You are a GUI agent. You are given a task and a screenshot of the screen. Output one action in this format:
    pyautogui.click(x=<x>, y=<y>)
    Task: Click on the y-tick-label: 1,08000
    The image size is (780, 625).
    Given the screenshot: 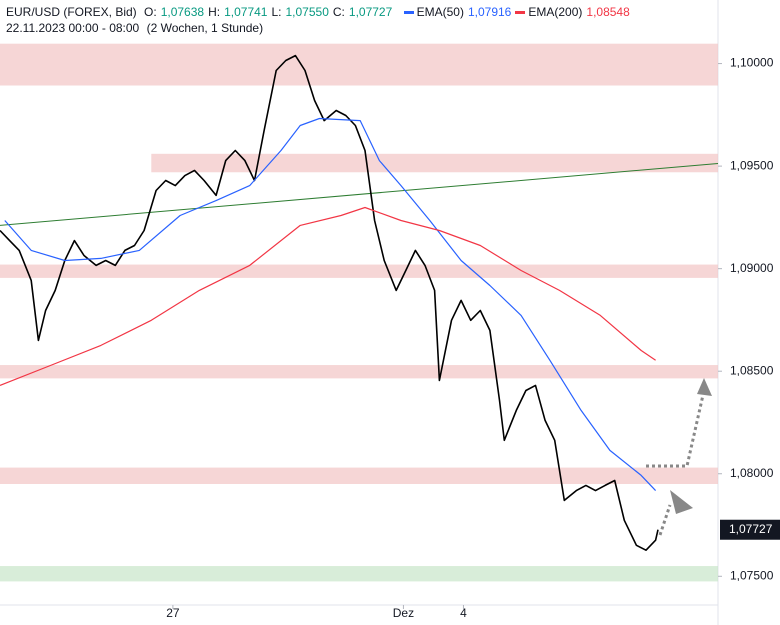 What is the action you would take?
    pyautogui.click(x=752, y=473)
    